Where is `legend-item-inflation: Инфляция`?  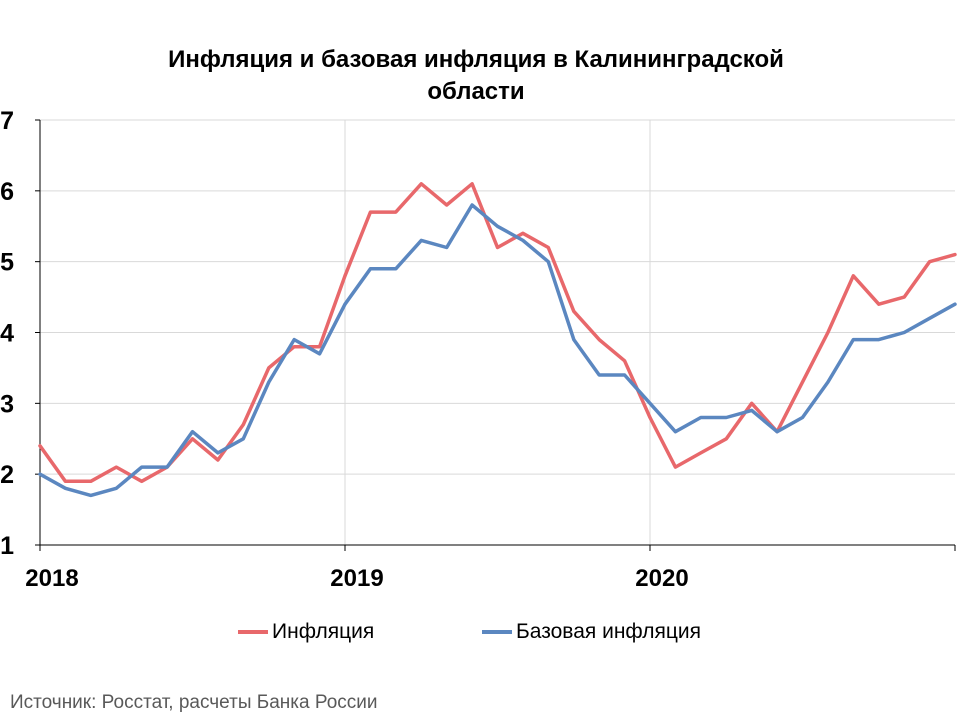 legend-item-inflation: Инфляция is located at coordinates (306, 632).